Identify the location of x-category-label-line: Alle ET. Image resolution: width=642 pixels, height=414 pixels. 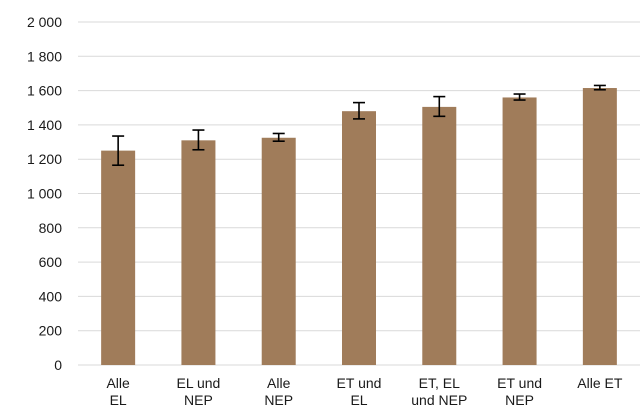
(600, 383).